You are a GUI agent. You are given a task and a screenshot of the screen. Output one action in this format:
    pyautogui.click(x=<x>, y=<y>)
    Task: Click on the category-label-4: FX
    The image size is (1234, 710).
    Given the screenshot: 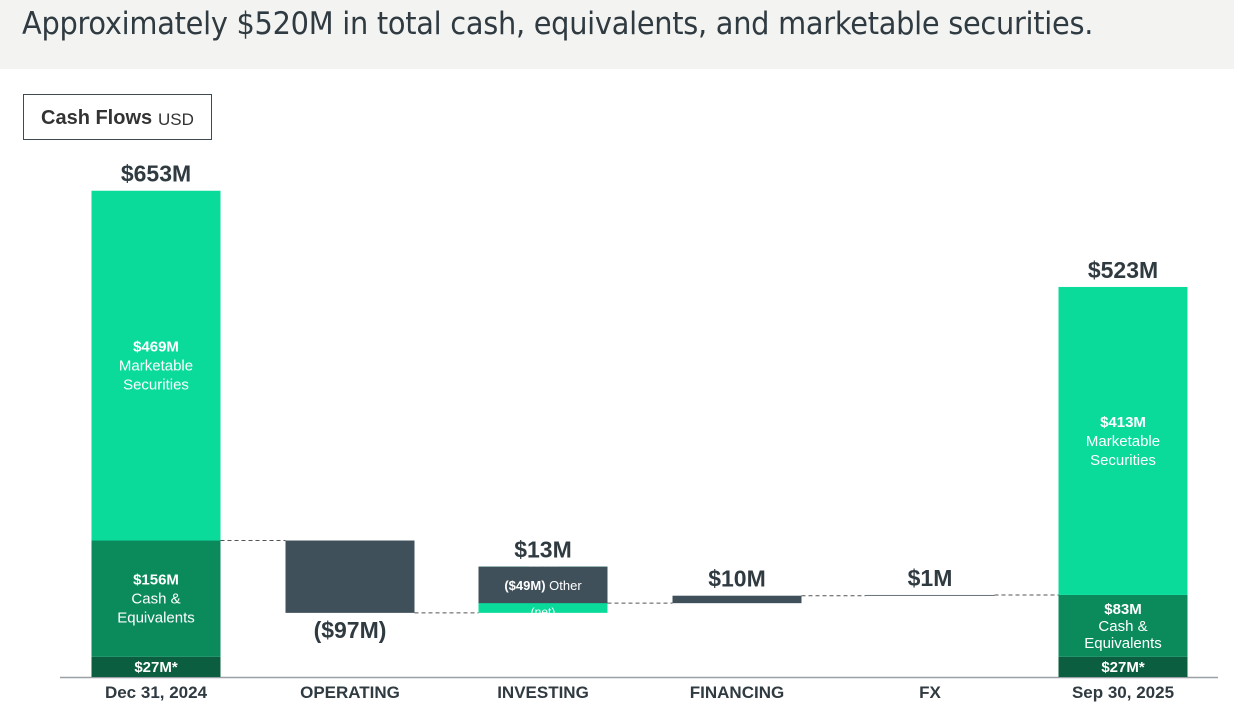 What is the action you would take?
    pyautogui.click(x=930, y=692)
    